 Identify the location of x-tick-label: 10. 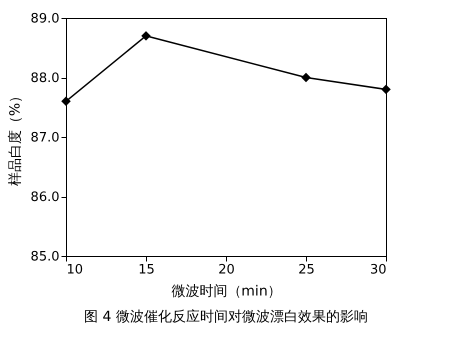
(75, 270).